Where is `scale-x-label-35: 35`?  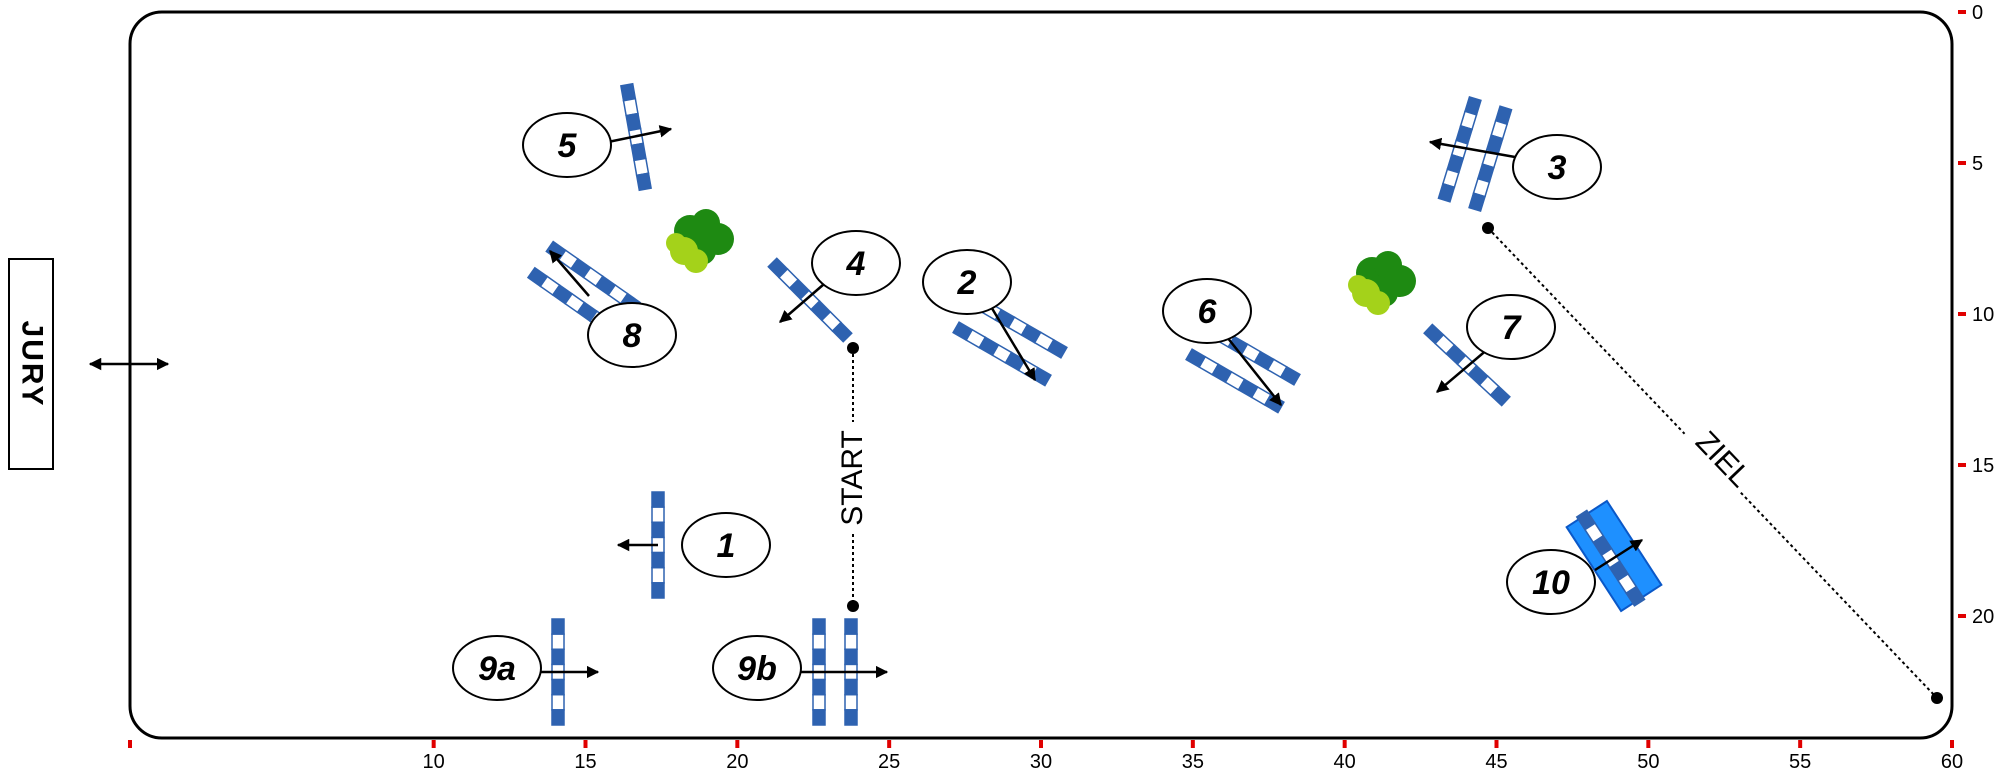 scale-x-label-35: 35 is located at coordinates (1193, 760).